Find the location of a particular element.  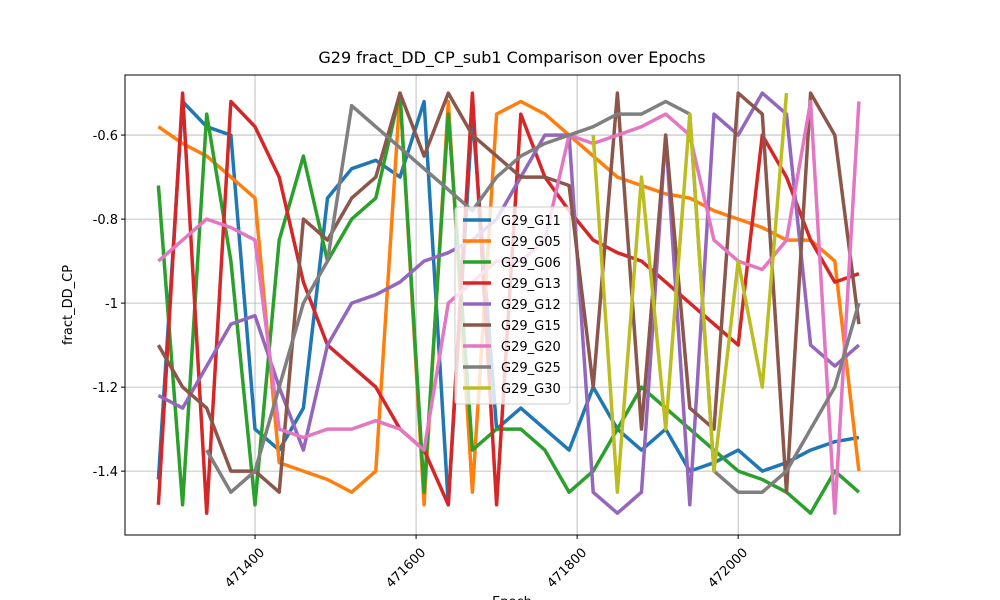

legend-label: G29_G13 is located at coordinates (531, 284).